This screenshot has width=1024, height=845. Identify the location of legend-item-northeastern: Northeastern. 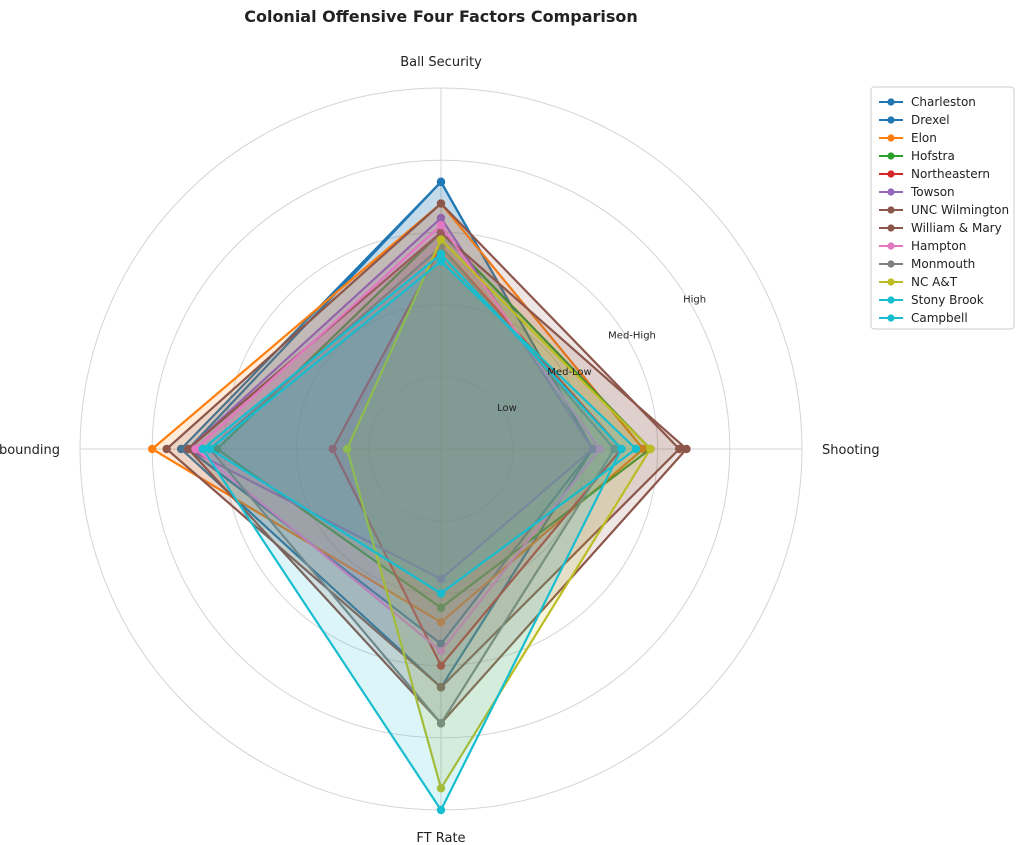
(934, 174).